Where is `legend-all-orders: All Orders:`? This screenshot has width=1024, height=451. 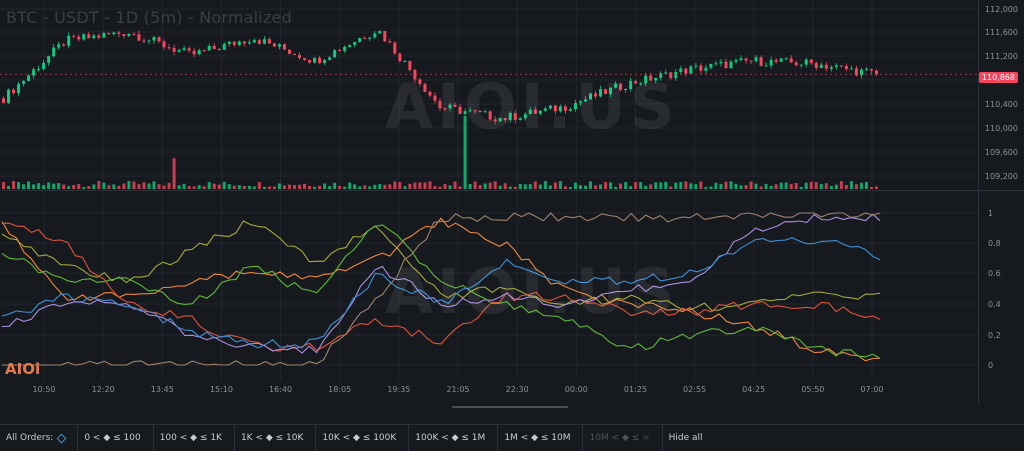
legend-all-orders: All Orders: is located at coordinates (39, 438).